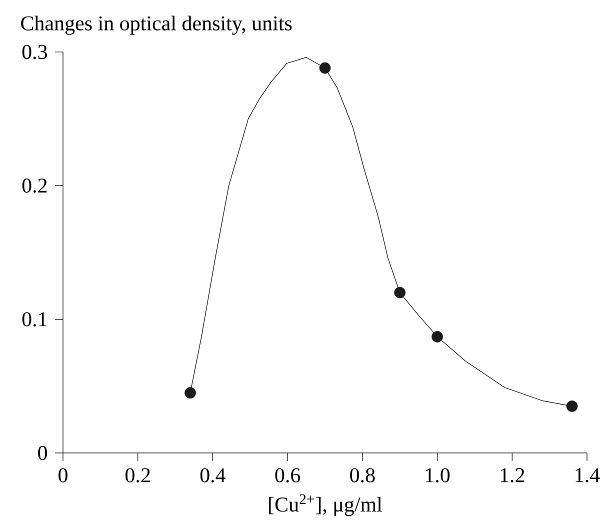  I want to click on y-tick-label: 0.3, so click(34, 52).